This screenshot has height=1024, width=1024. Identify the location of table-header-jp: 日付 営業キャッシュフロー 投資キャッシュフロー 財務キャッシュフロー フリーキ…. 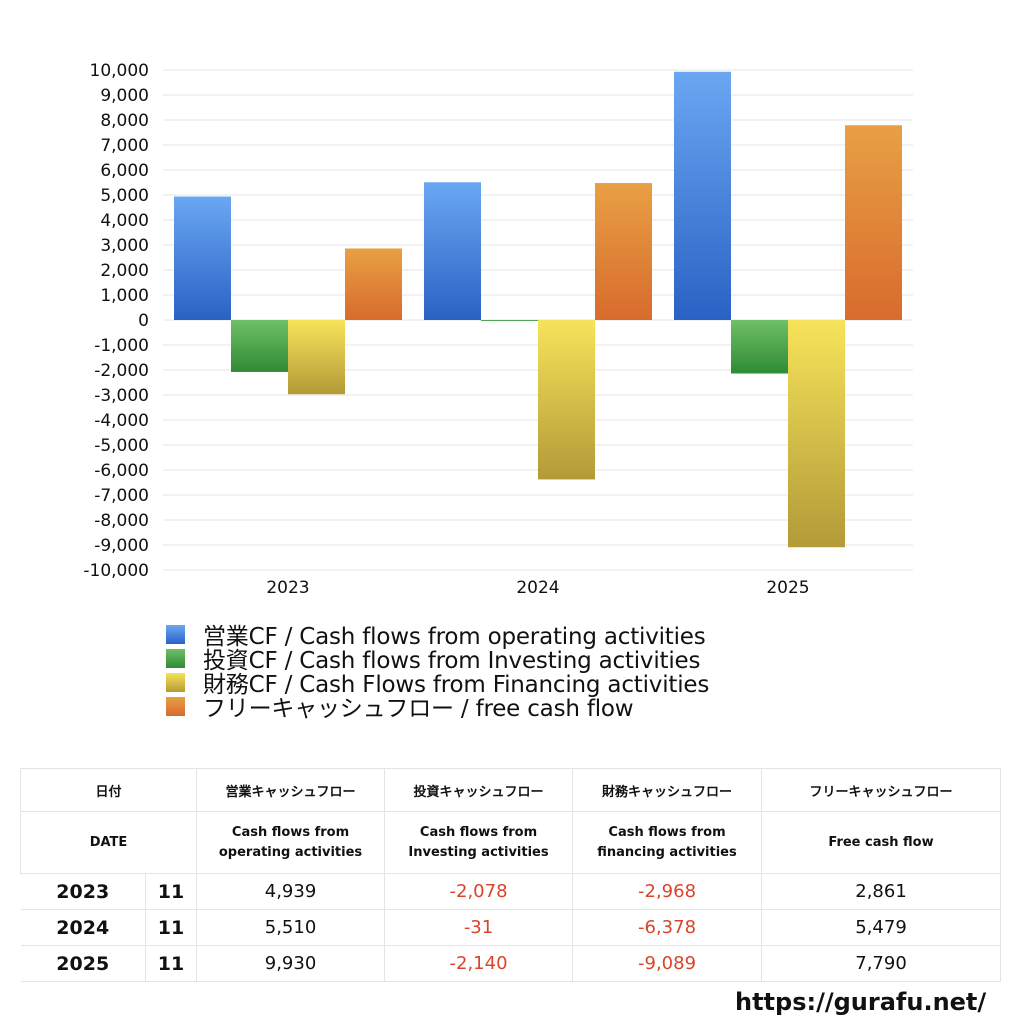
(510, 790).